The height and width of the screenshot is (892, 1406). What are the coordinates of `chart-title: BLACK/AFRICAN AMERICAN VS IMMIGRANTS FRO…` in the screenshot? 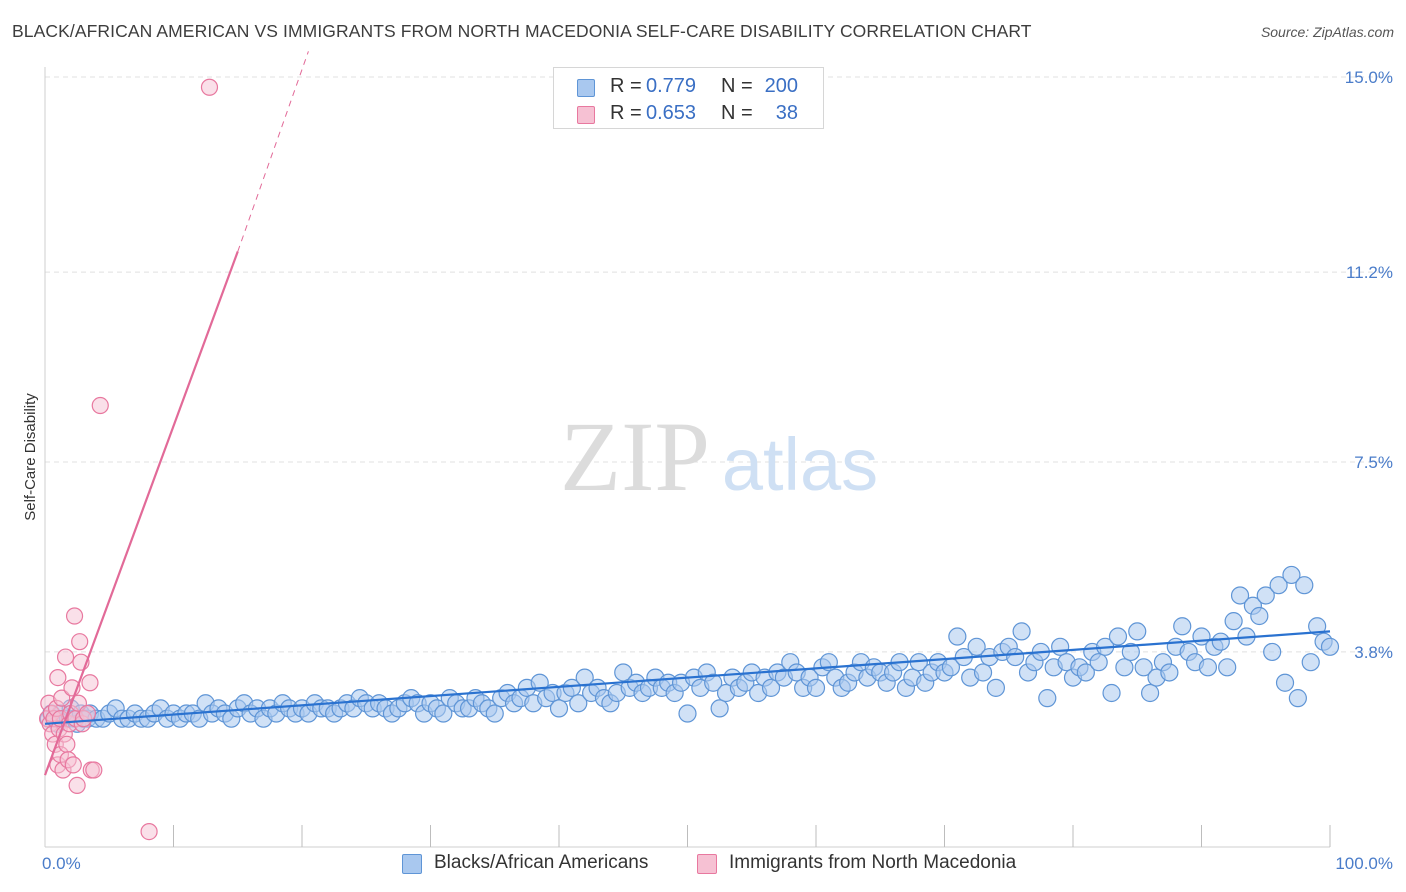 It's located at (522, 31).